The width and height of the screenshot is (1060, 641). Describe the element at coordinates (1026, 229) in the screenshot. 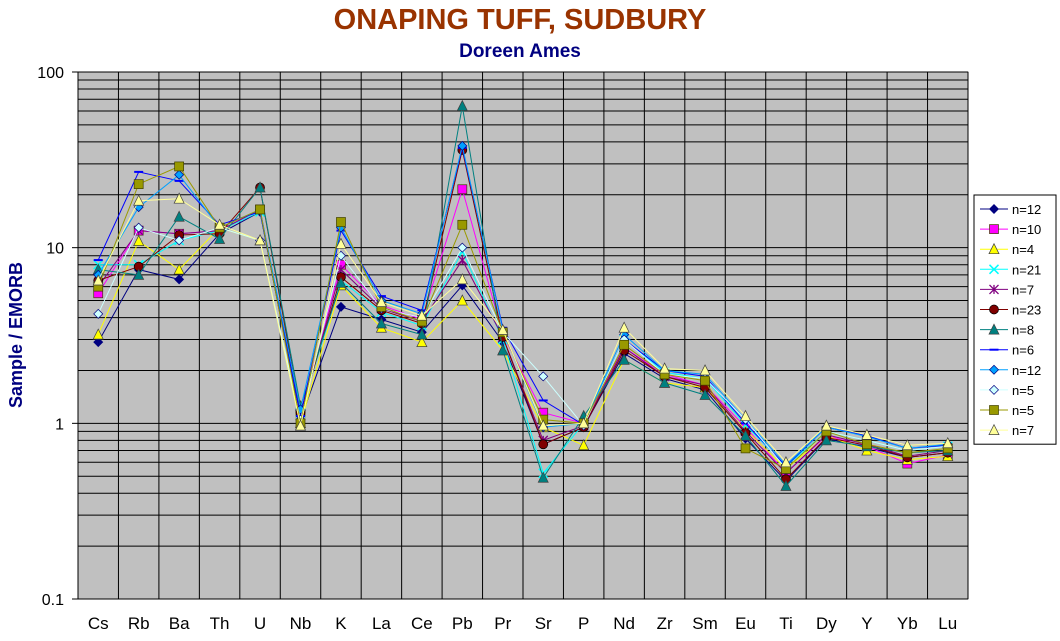

I see `legend-label: n=10` at that location.